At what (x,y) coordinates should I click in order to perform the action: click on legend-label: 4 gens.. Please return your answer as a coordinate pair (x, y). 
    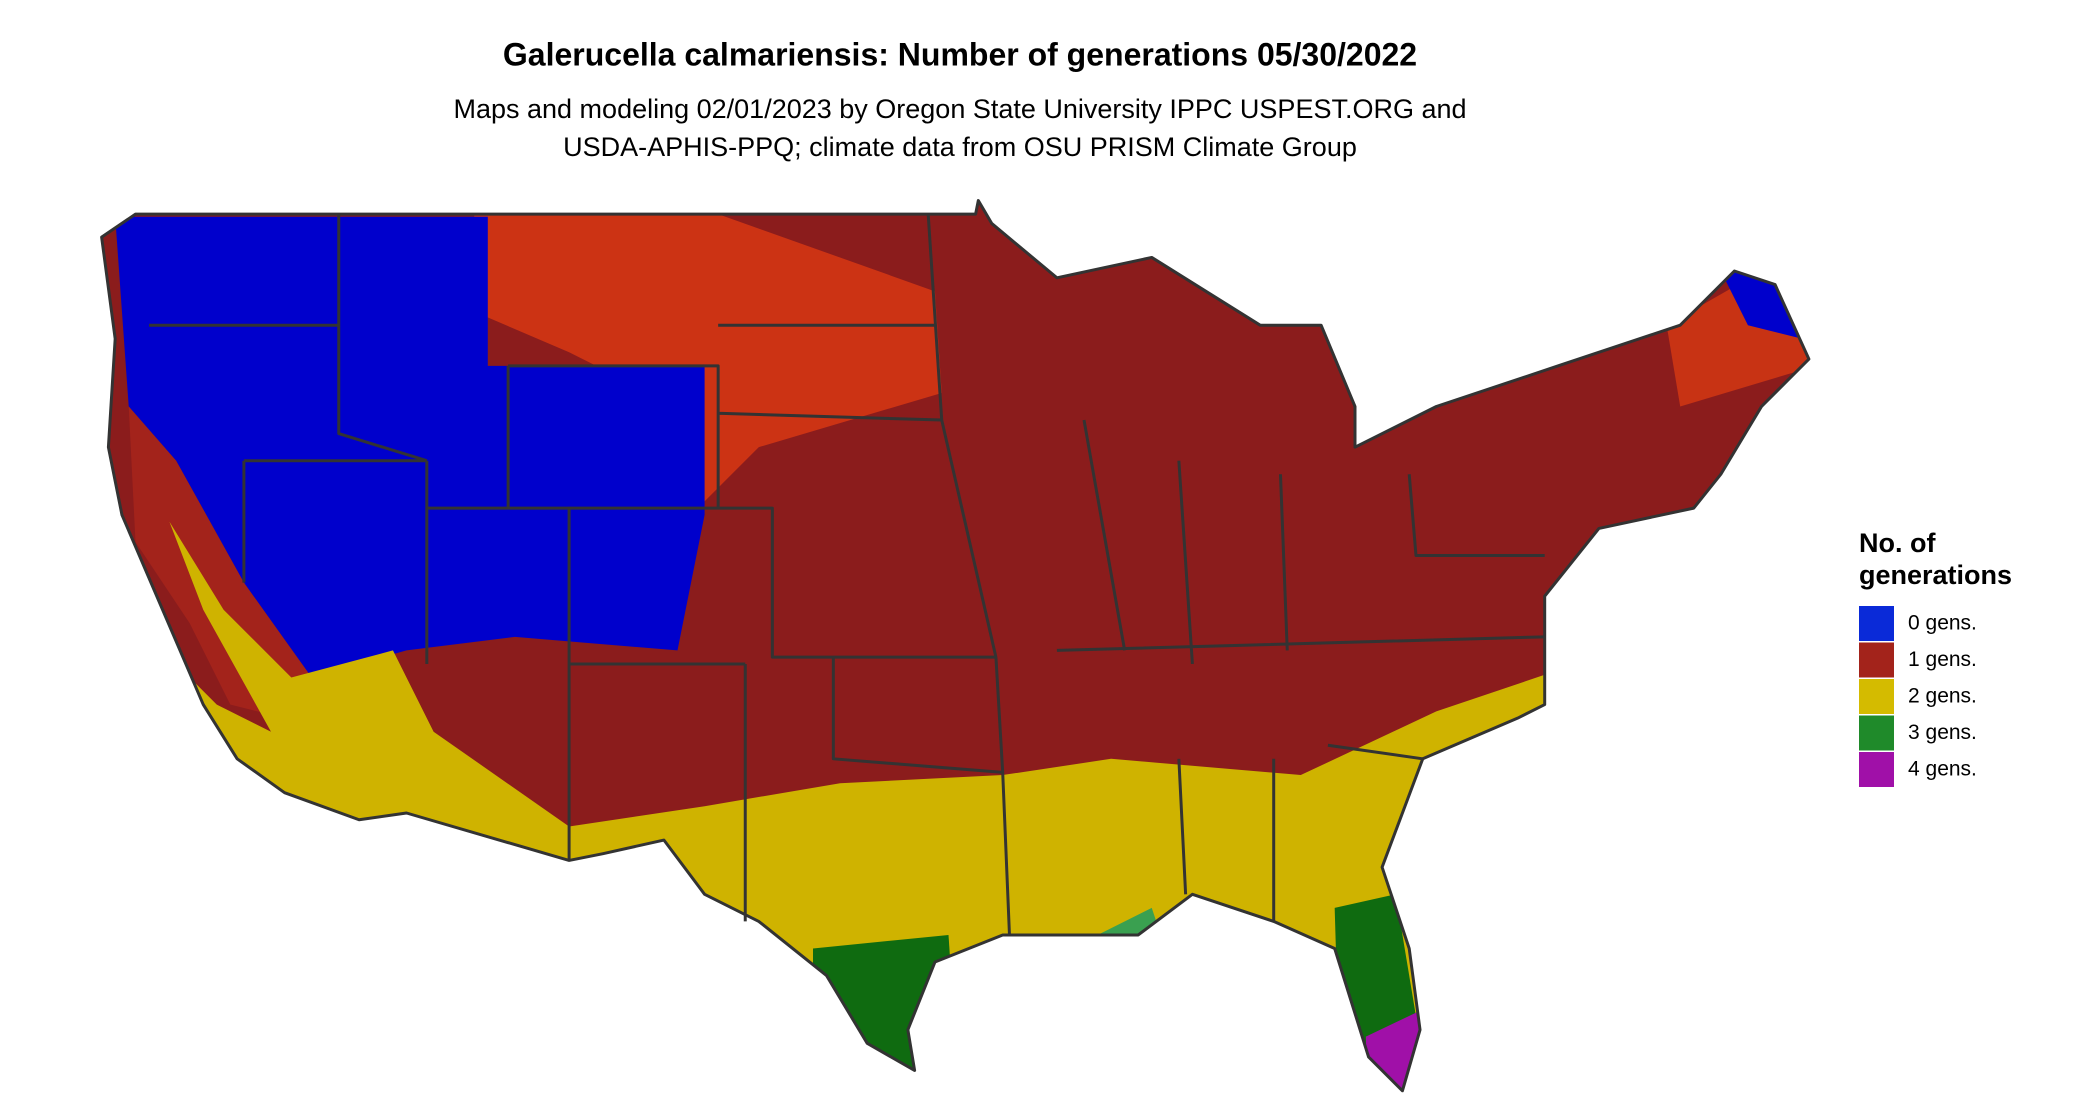
    Looking at the image, I should click on (1942, 769).